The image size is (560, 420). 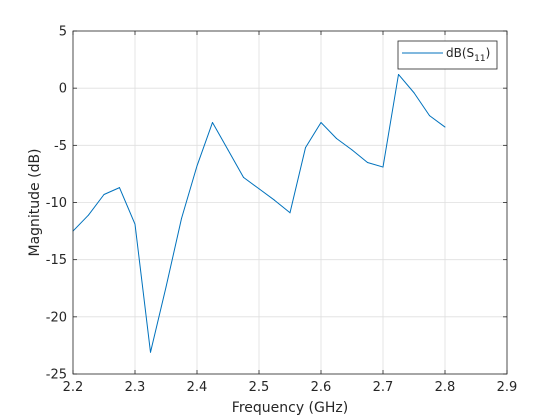 I want to click on x-tick-label: 2.6, so click(x=321, y=387).